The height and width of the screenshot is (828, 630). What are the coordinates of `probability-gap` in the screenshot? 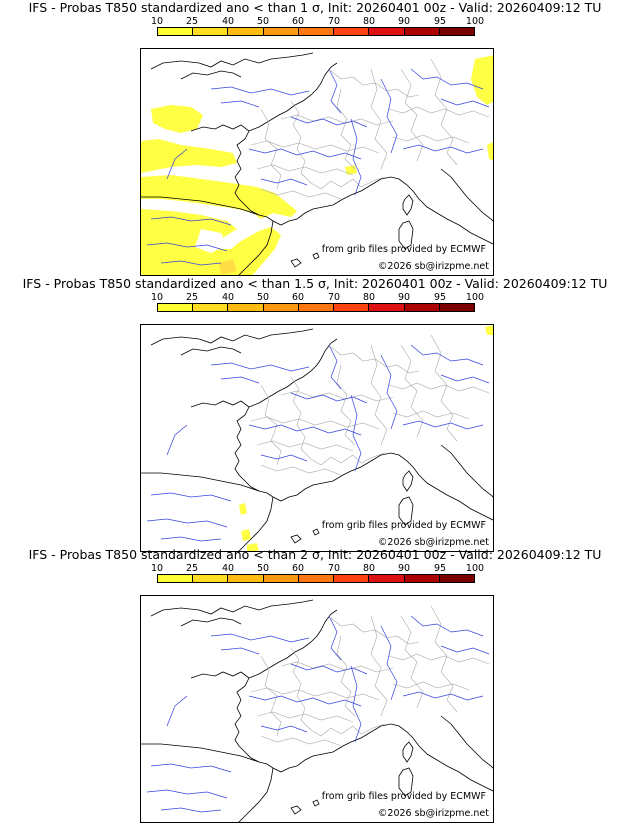 It's located at (211, 241).